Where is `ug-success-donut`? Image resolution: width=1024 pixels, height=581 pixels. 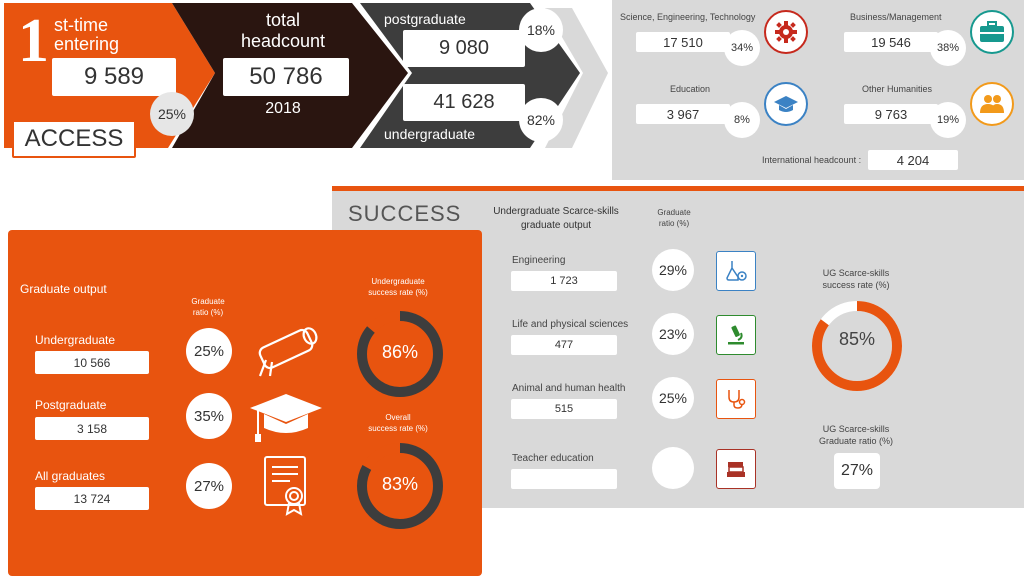 ug-success-donut is located at coordinates (400, 354).